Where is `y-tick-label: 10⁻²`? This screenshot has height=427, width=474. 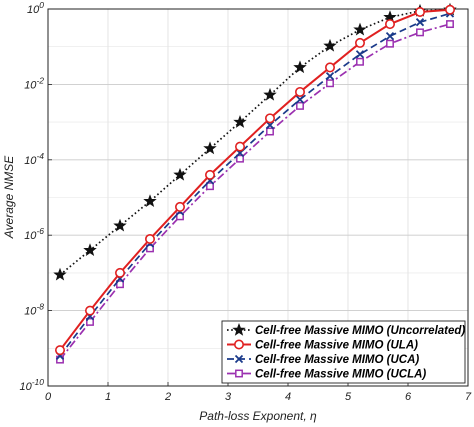 y-tick-label: 10⁻² is located at coordinates (34, 83).